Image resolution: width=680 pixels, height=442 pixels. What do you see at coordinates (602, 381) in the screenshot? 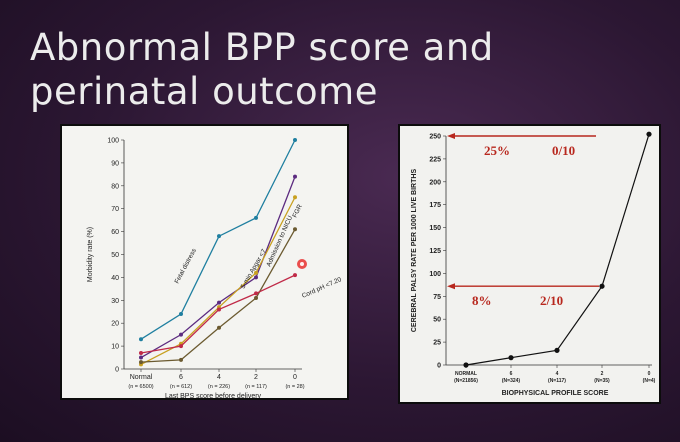
I see `x-category-count: (N=35)` at bounding box center [602, 381].